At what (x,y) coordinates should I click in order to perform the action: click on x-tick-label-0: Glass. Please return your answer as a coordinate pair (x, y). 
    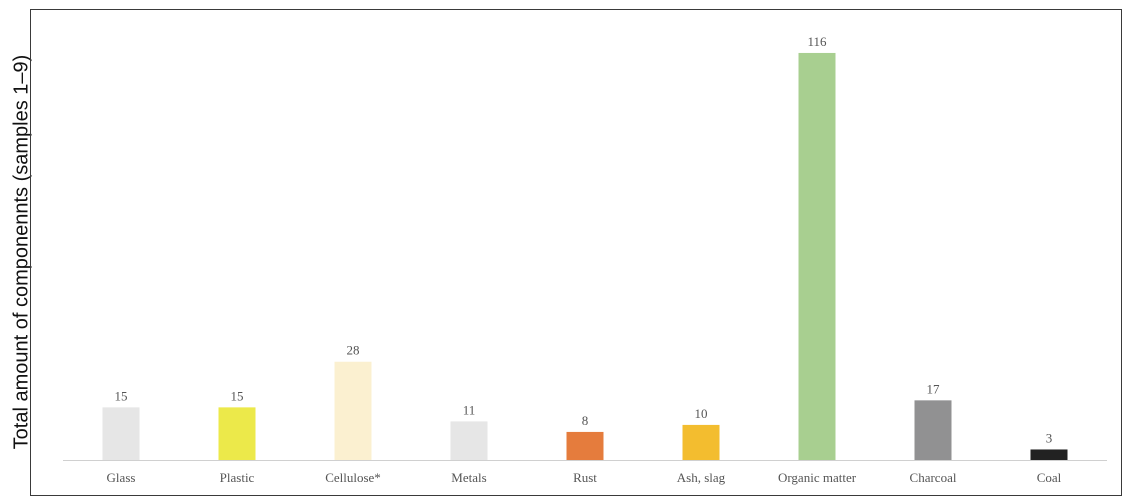
    Looking at the image, I should click on (121, 477).